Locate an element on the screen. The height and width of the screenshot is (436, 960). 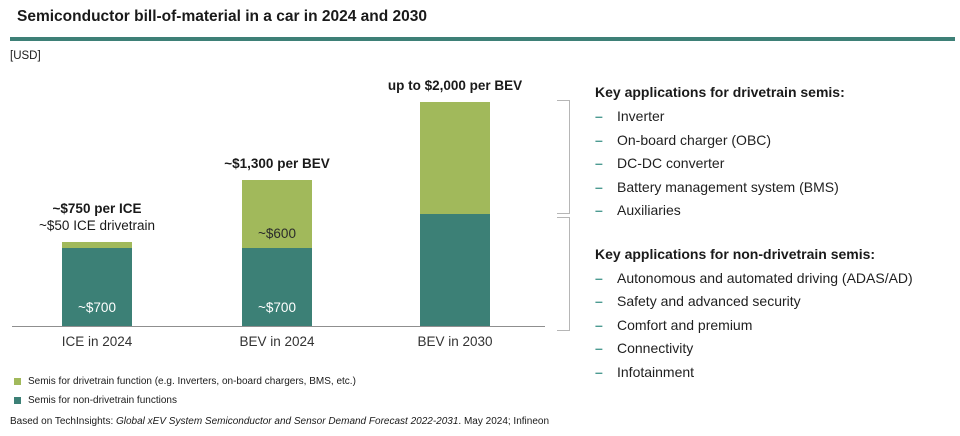
legend-label: Semis for non-drivetrain functions is located at coordinates (102, 400).